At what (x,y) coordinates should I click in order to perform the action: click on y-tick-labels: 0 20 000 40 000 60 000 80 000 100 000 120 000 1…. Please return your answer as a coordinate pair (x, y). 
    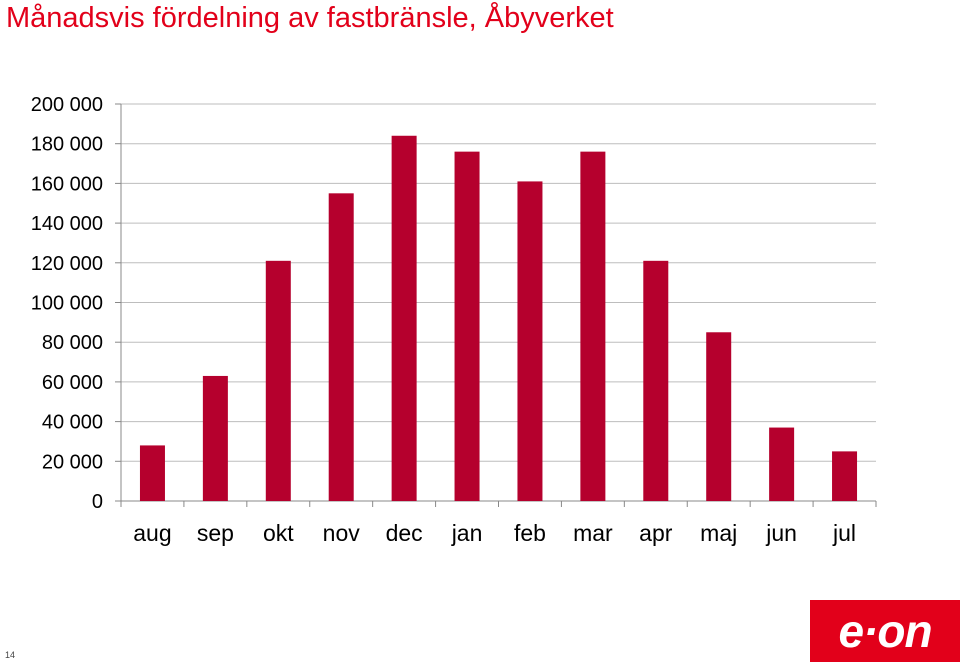
    Looking at the image, I should click on (67, 303).